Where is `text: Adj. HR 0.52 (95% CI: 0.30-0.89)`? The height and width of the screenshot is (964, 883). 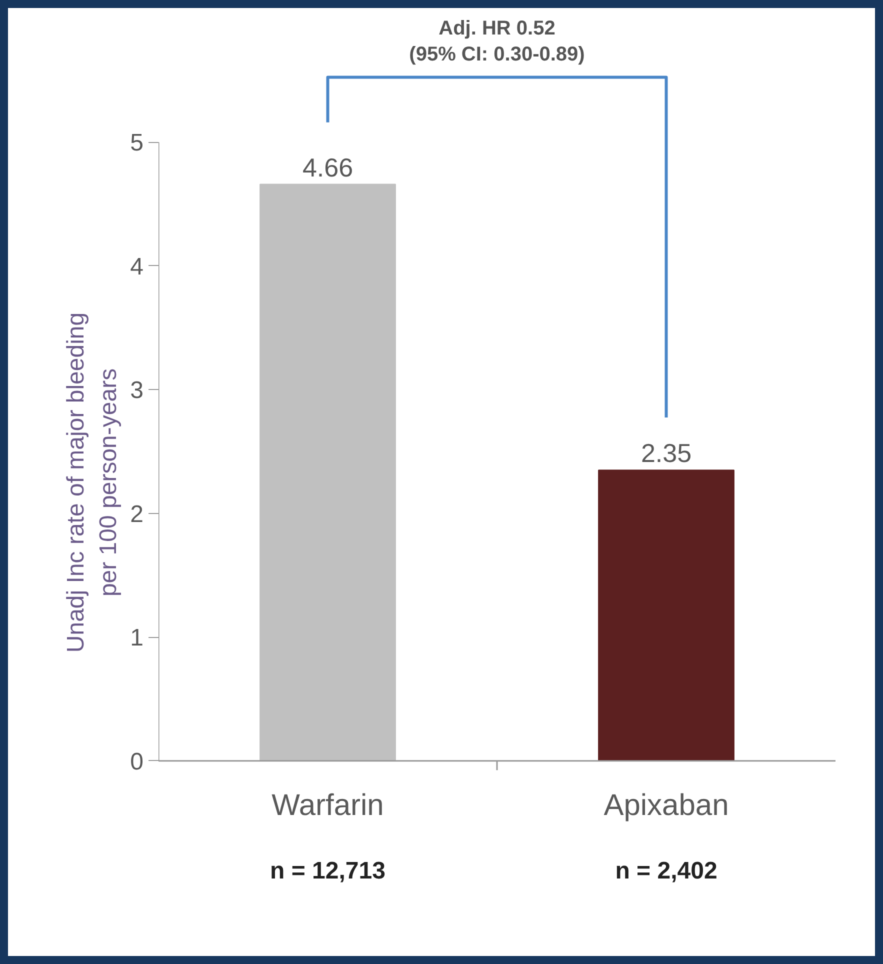
text: Adj. HR 0.52 (95% CI: 0.30-0.89) is located at coordinates (497, 41).